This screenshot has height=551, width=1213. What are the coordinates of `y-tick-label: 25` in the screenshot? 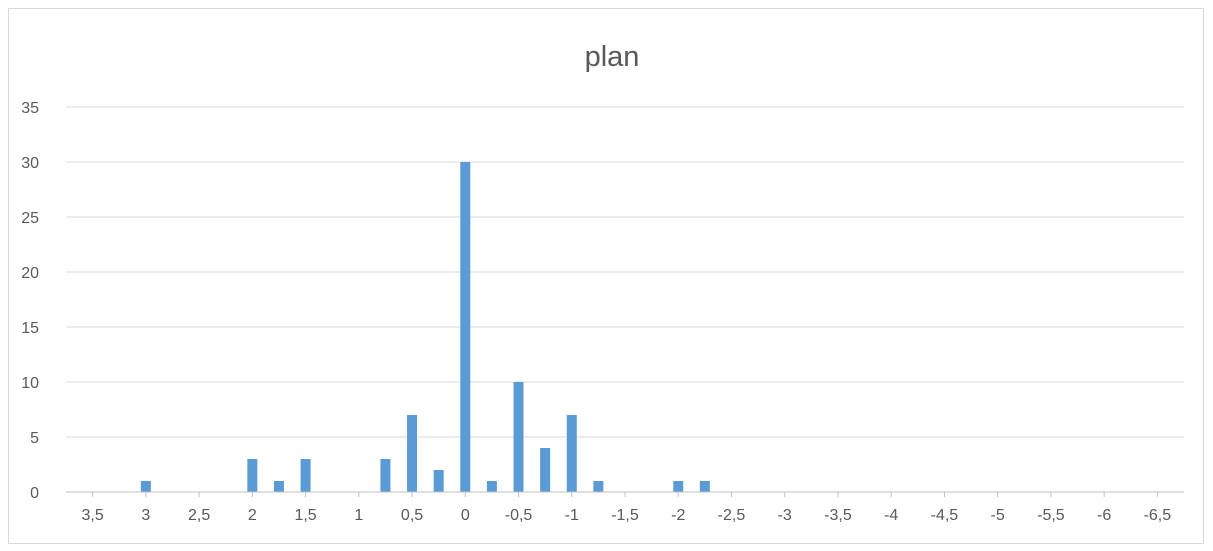 It's located at (30, 218).